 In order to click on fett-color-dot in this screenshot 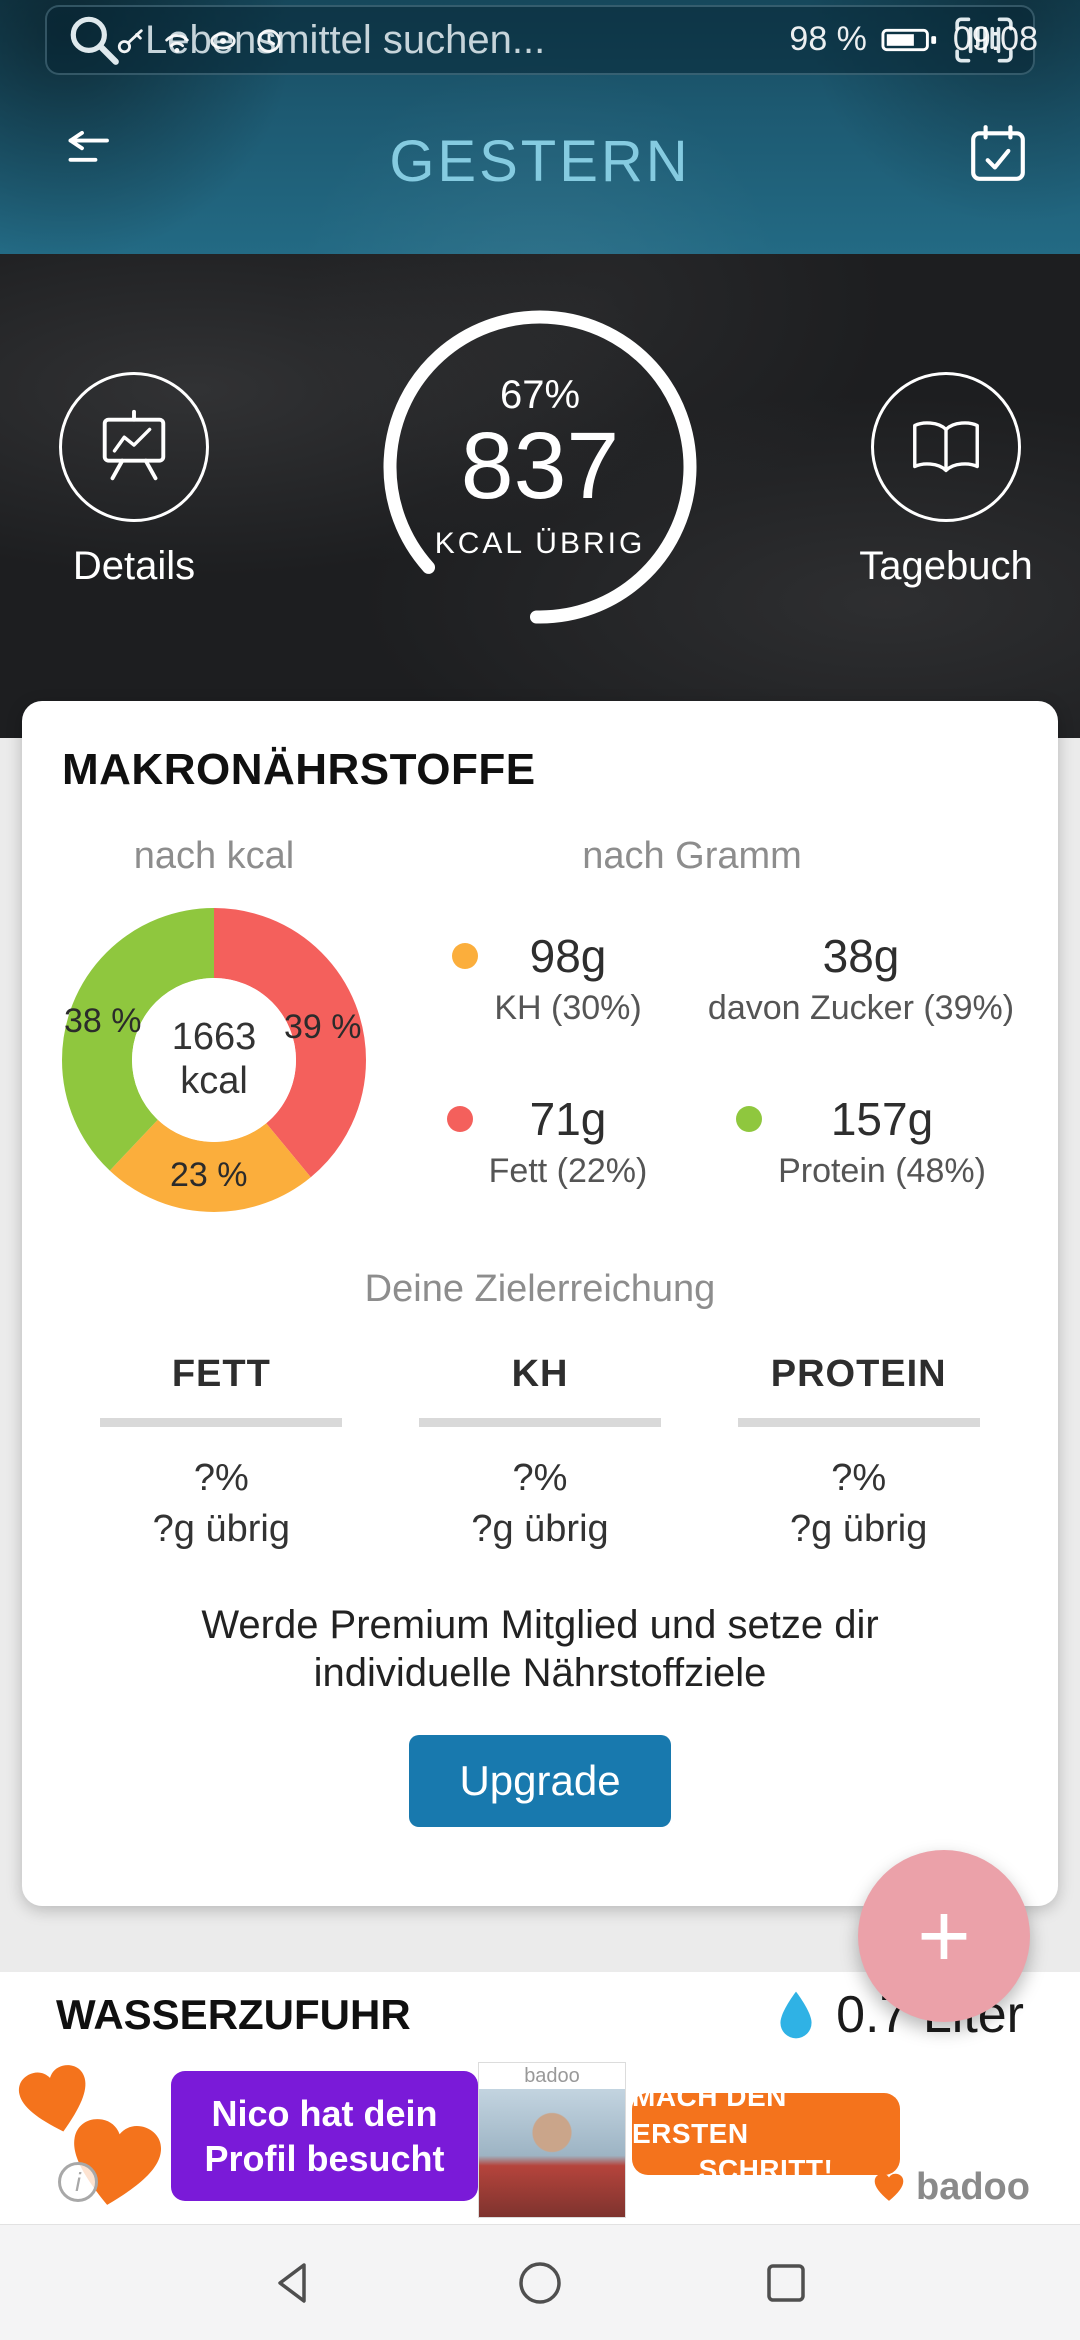, I will do `click(459, 1119)`.